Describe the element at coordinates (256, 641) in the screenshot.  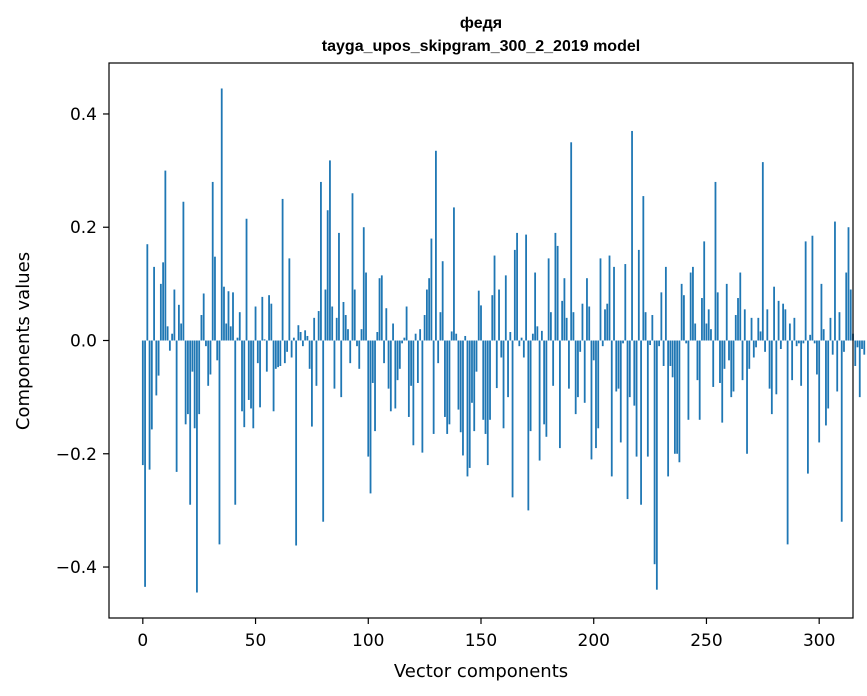
I see `x-tick-label-50: 50` at that location.